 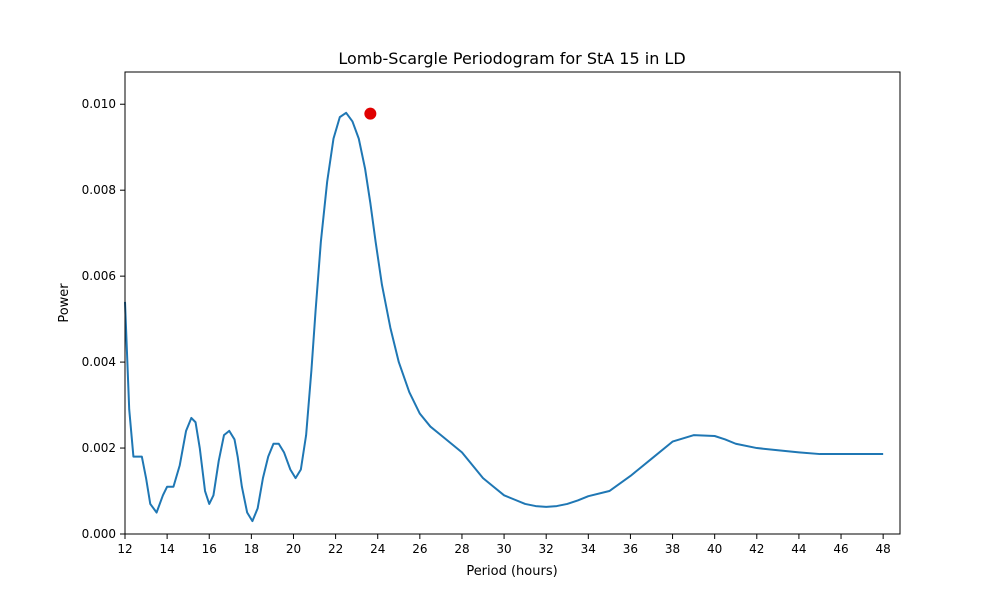 I want to click on x-tick-label: 24, so click(x=377, y=549).